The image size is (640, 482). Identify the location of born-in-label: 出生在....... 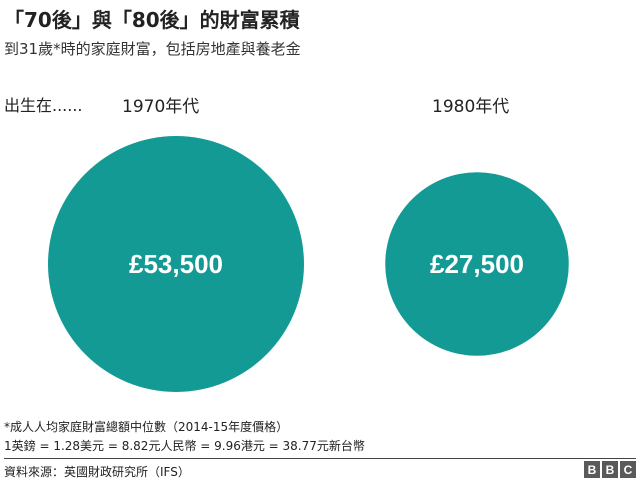
(43, 105).